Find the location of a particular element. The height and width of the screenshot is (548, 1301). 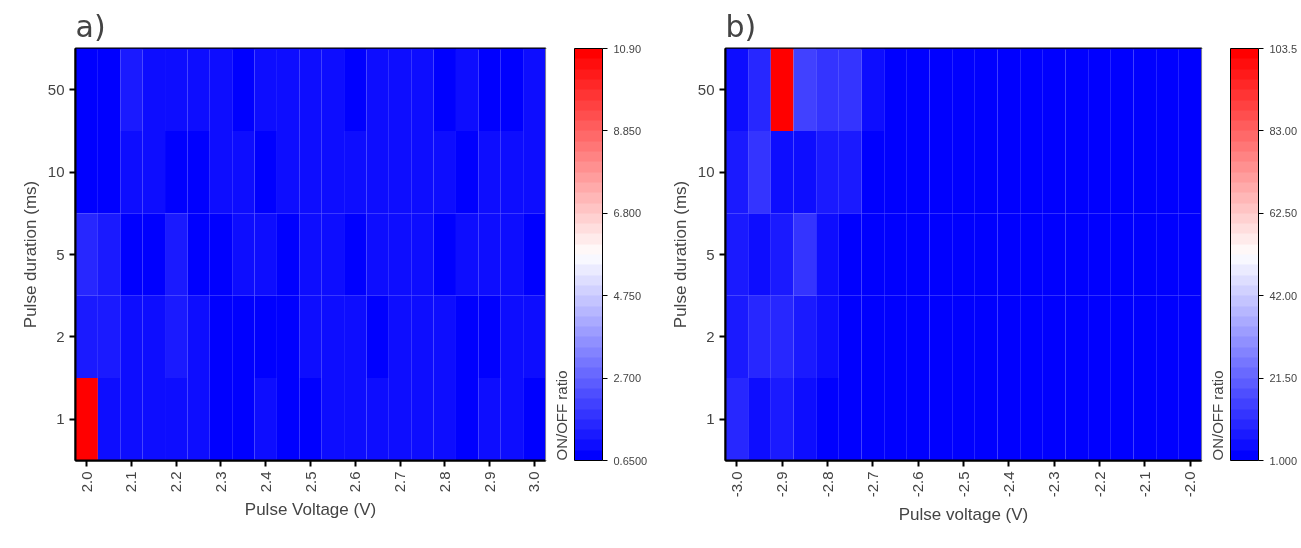

x-tick-label: 2.8 is located at coordinates (444, 482).